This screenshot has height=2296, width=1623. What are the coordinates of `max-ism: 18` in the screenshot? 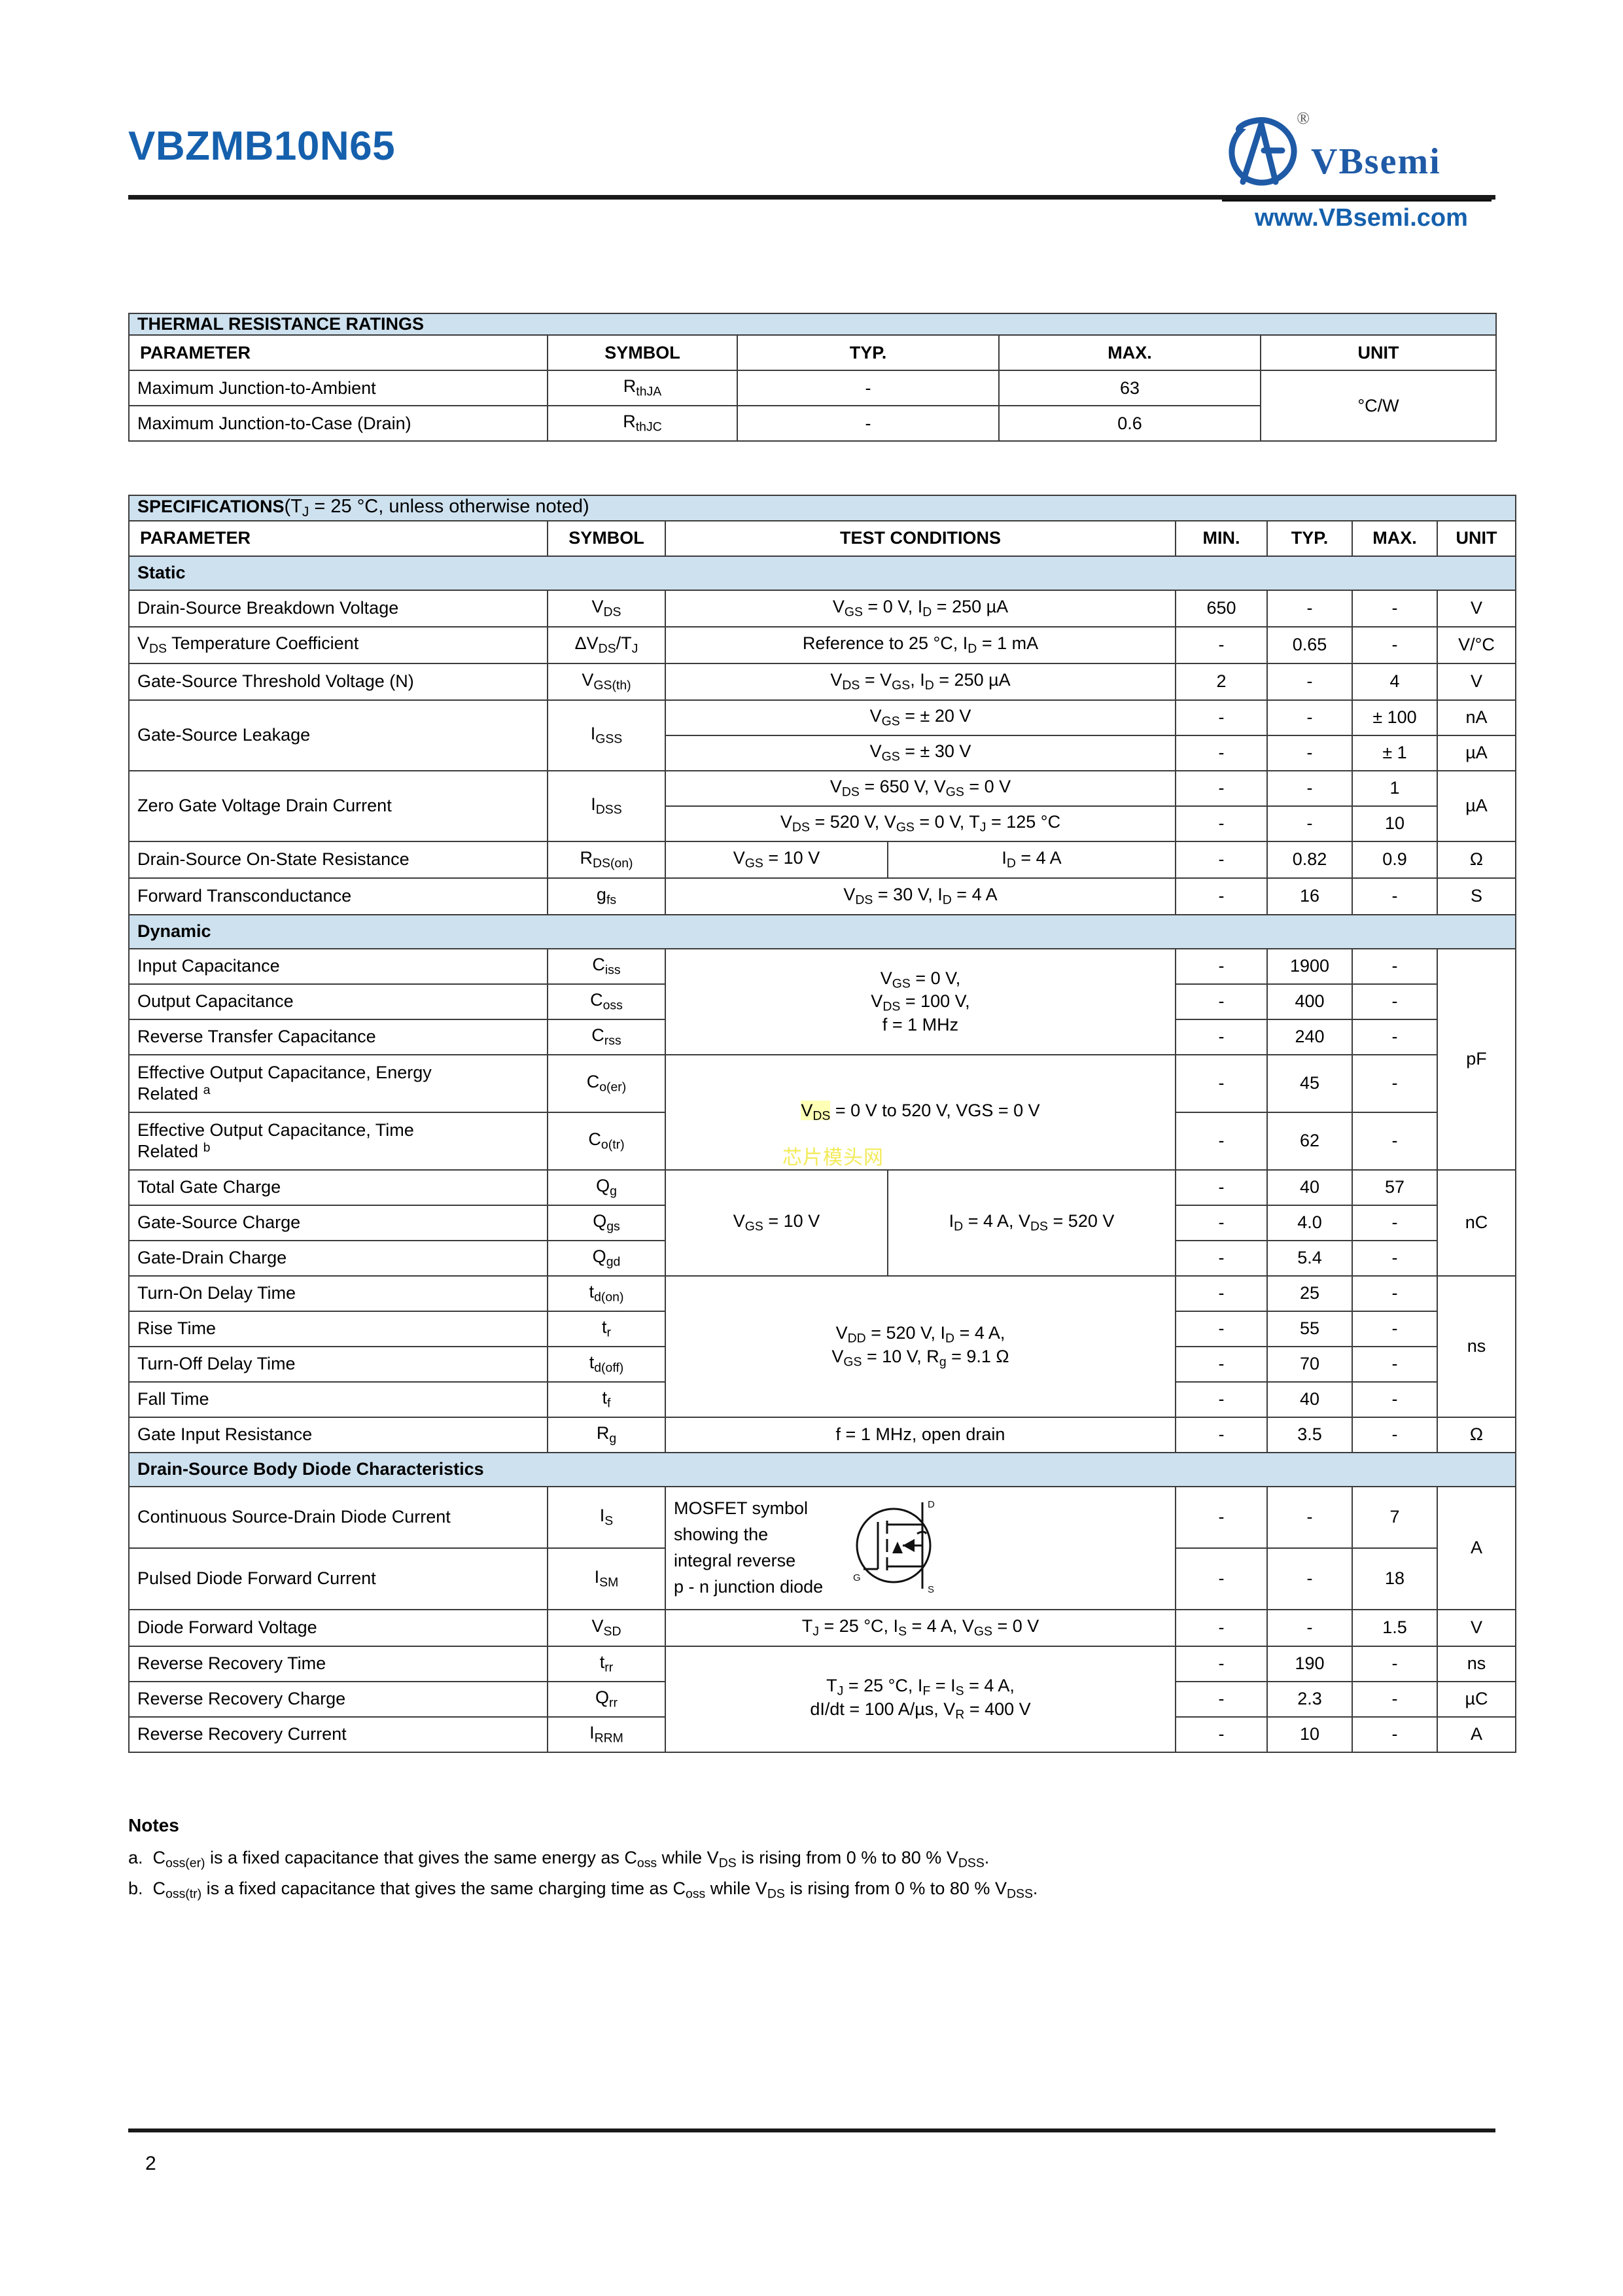 It's located at (1395, 1578).